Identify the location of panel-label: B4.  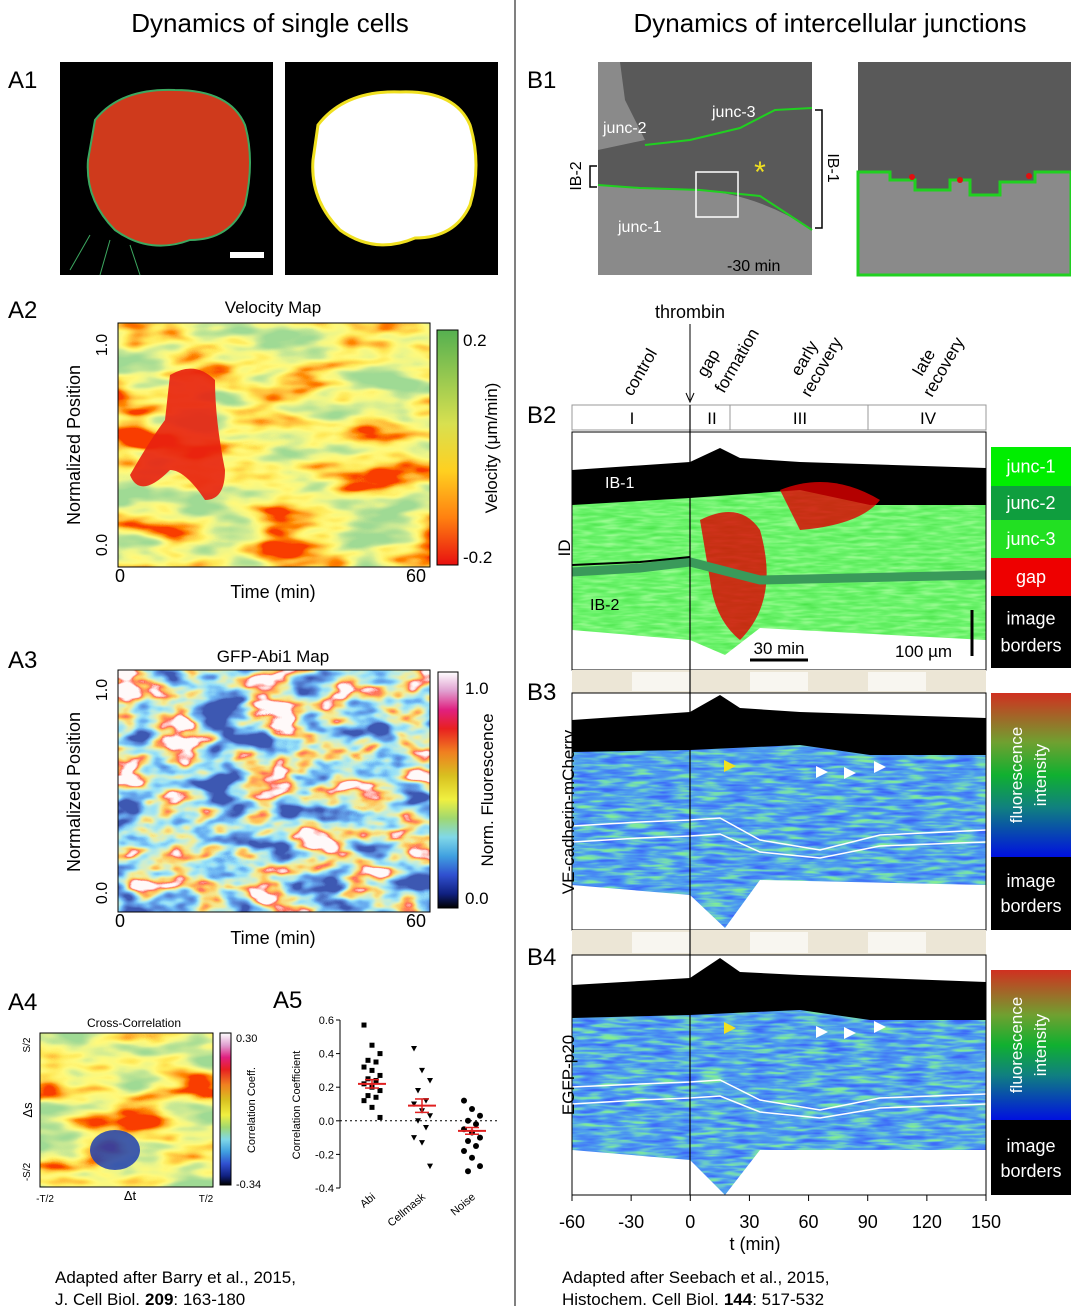
(541, 957).